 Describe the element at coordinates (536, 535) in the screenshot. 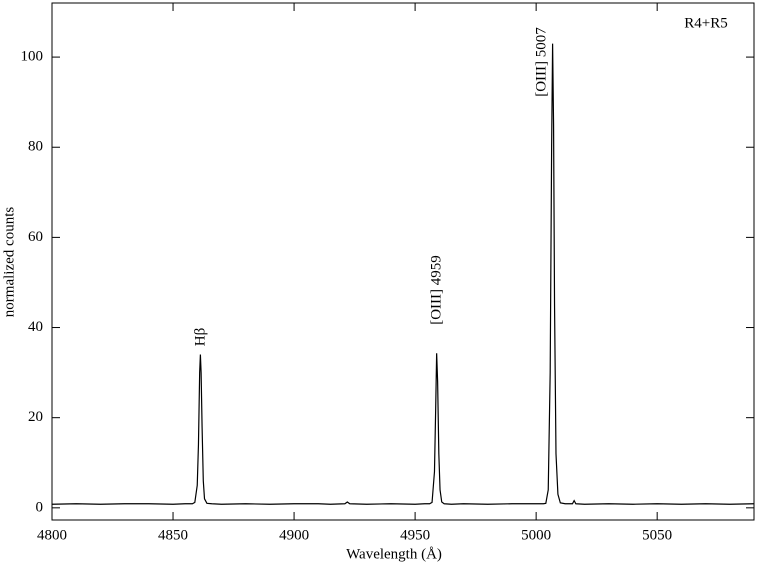

I see `x-tick-label: 5000` at that location.